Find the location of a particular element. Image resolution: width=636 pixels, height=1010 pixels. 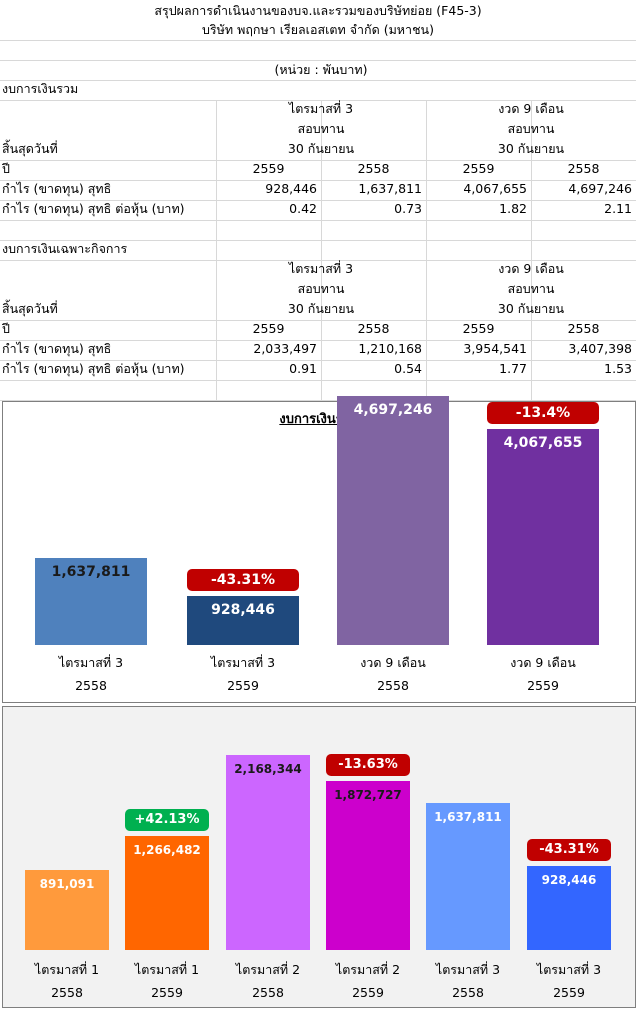

bar-value-label: 4,697,246 is located at coordinates (393, 410).